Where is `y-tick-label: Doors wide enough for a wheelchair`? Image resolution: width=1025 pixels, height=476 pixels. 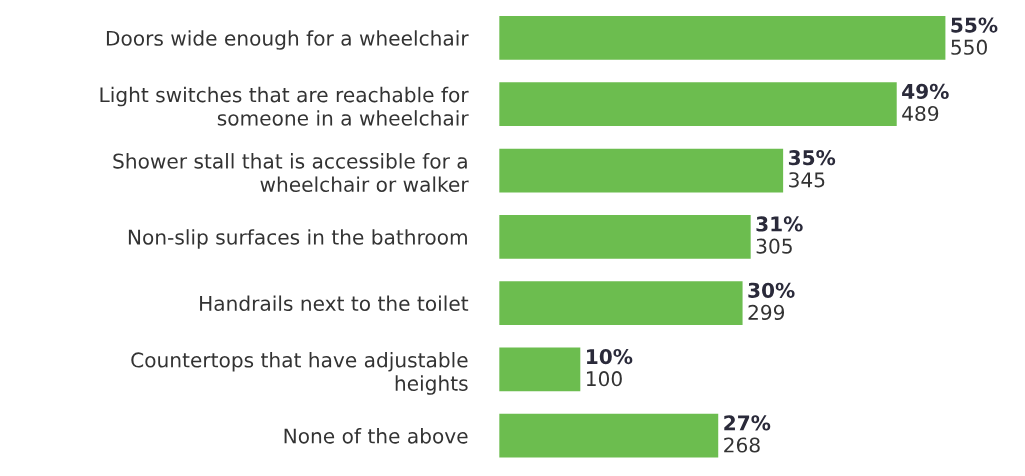 y-tick-label: Doors wide enough for a wheelchair is located at coordinates (287, 40).